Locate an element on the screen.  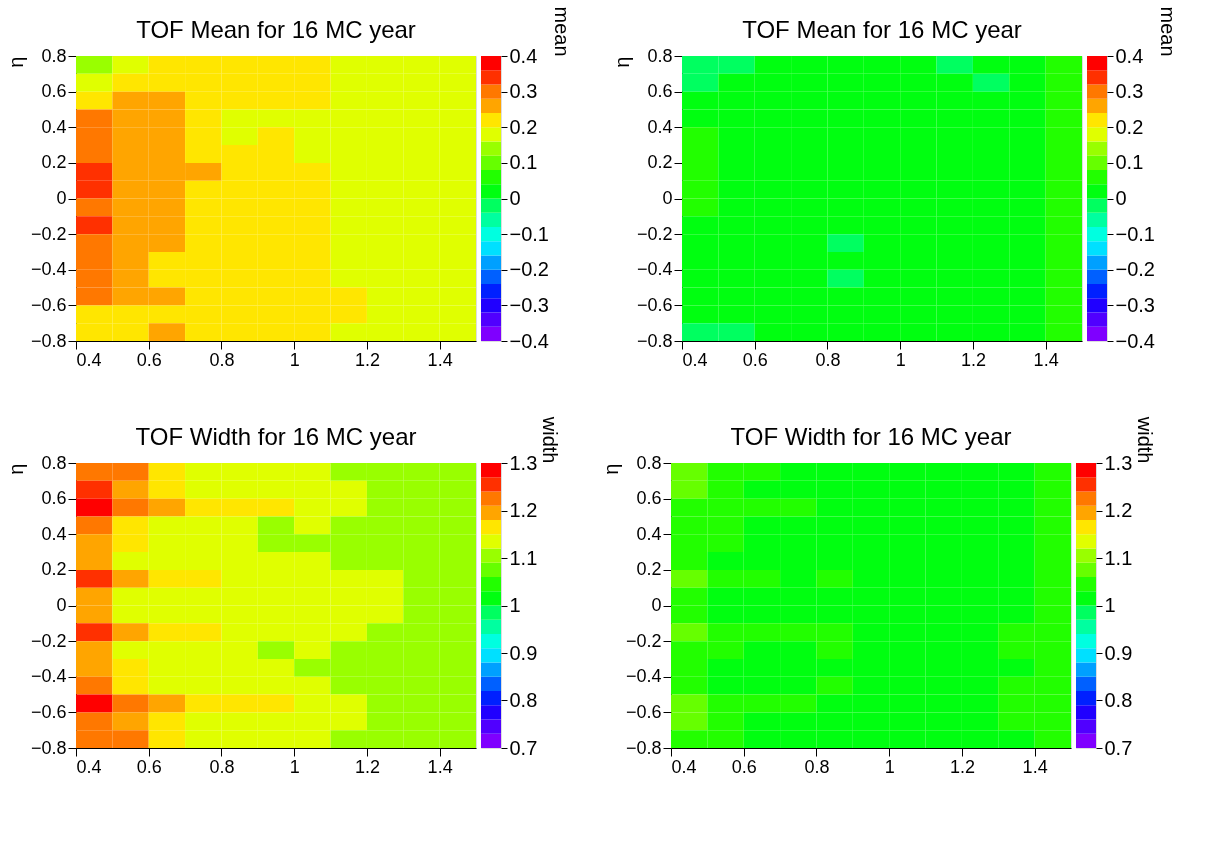
color-bar-label: 0.3 is located at coordinates (1129, 91).